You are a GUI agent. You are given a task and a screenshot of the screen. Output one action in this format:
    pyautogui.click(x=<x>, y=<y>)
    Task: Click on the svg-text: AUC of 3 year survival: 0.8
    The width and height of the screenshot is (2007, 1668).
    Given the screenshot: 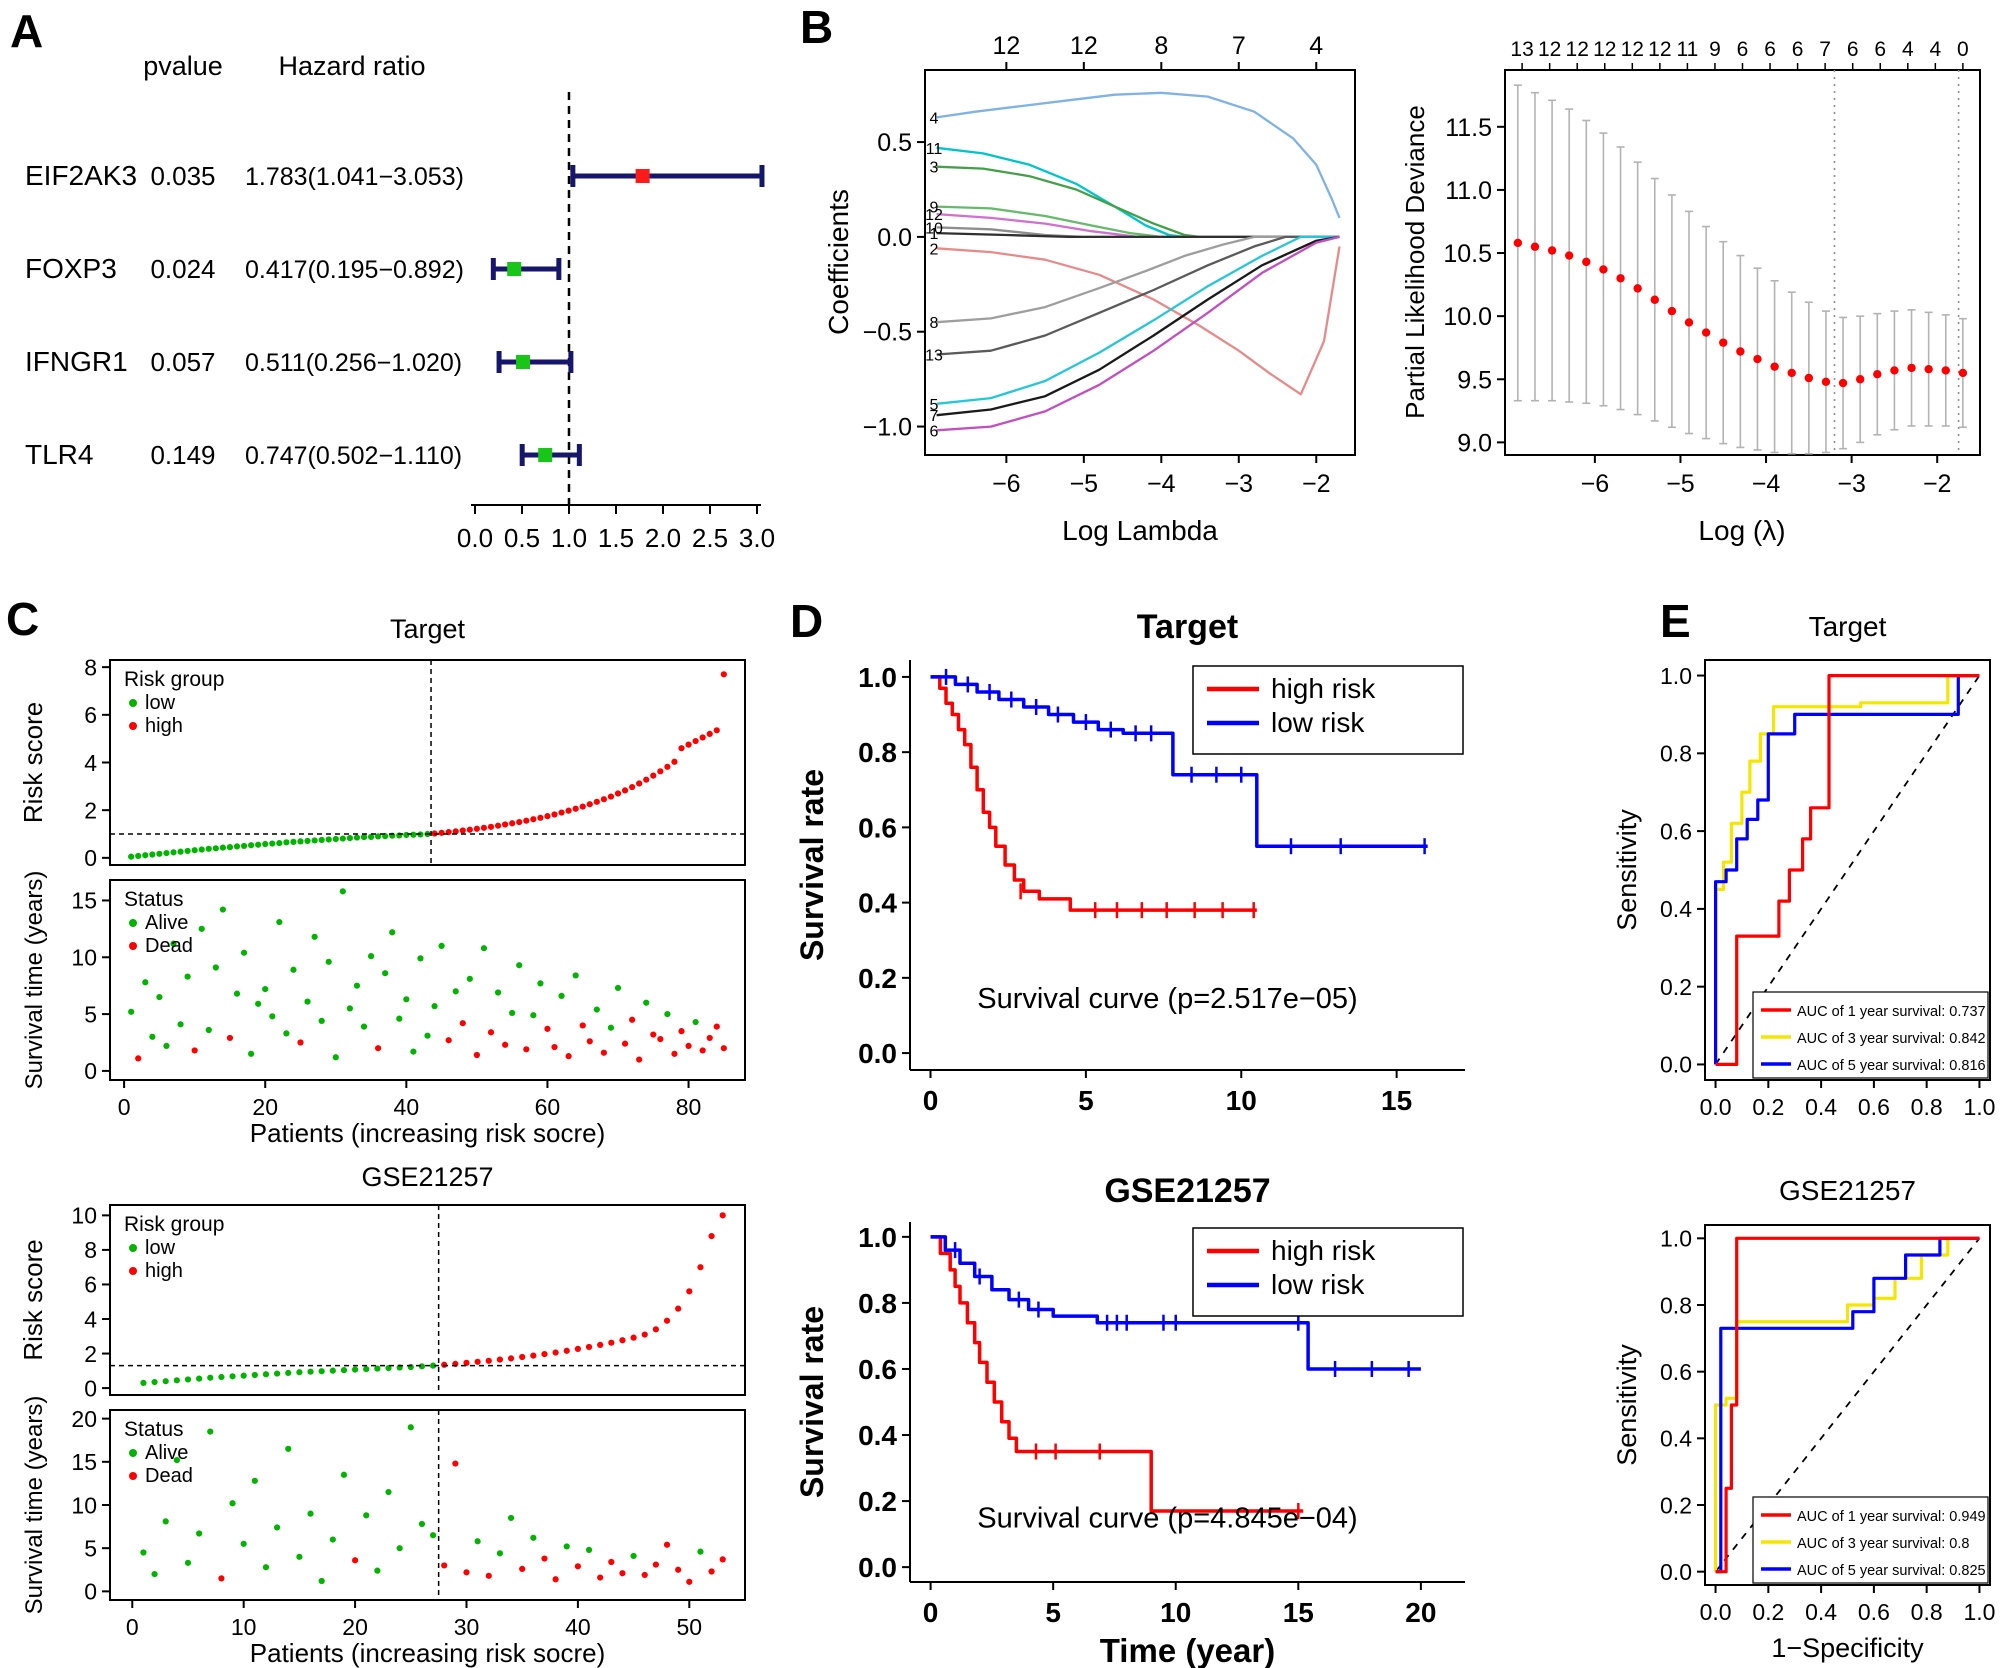 What is the action you would take?
    pyautogui.click(x=1883, y=1544)
    